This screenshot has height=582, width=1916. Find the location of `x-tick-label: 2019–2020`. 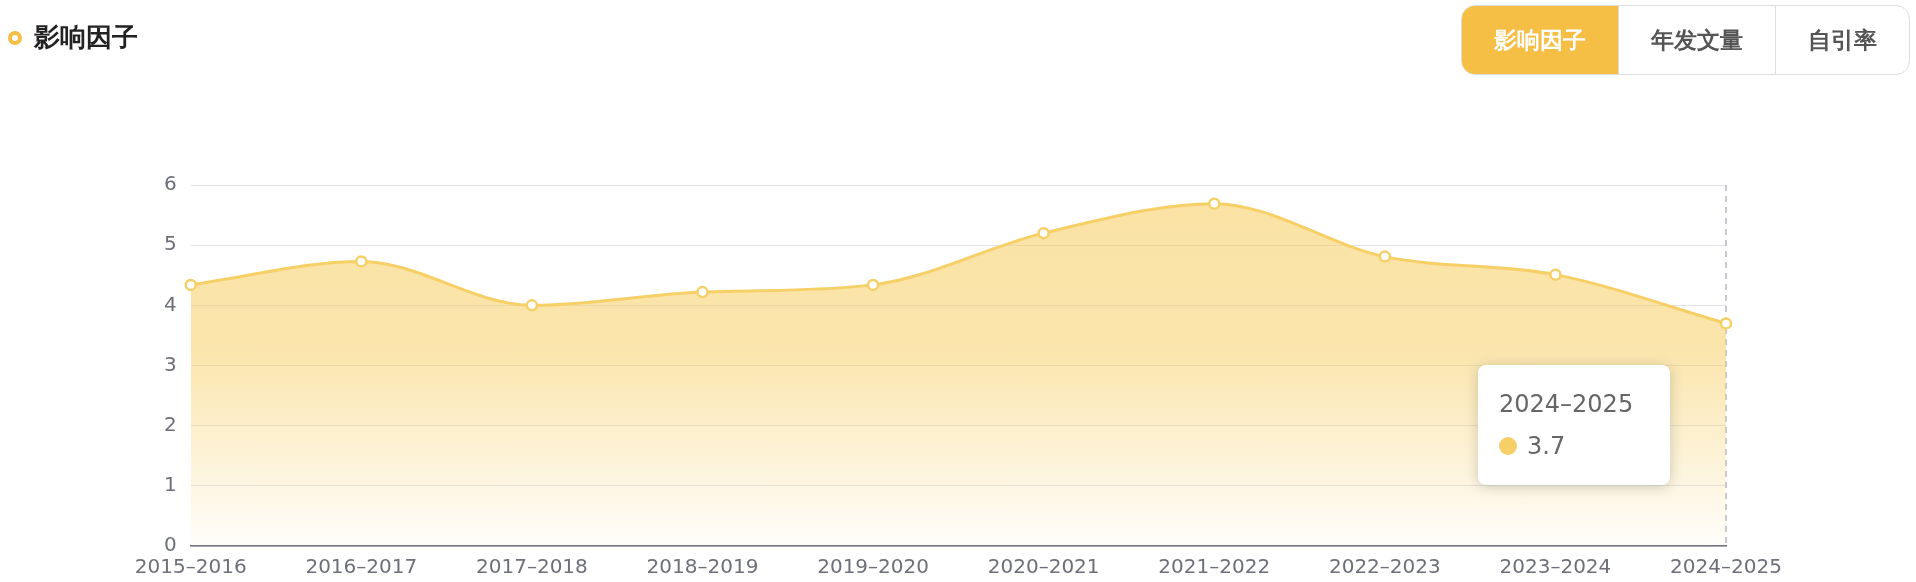

x-tick-label: 2019–2020 is located at coordinates (873, 566).